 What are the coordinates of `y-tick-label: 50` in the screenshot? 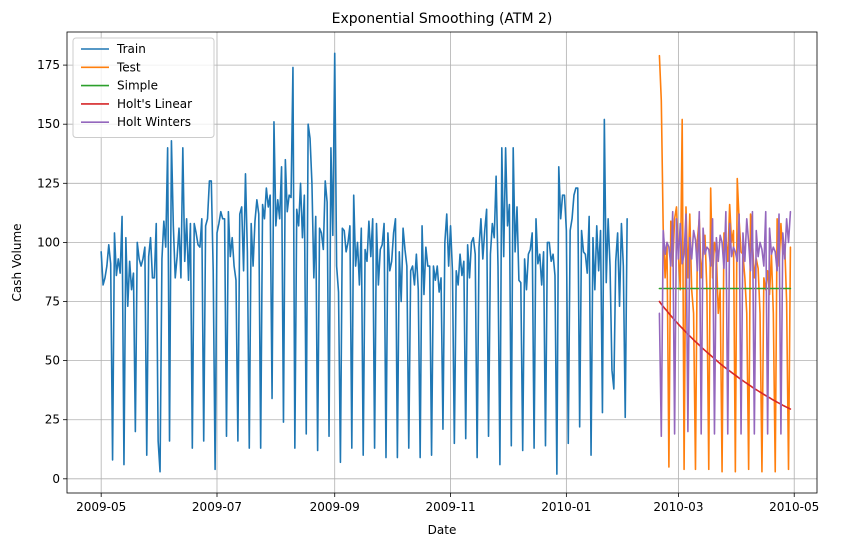 It's located at (52, 361).